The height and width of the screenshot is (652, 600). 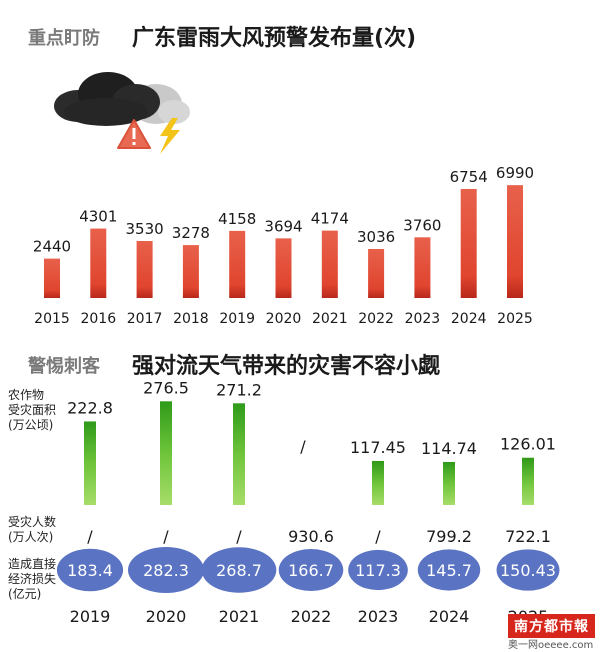 I want to click on section1-title: 广东雷雨大风预警发布量(次), so click(x=274, y=38).